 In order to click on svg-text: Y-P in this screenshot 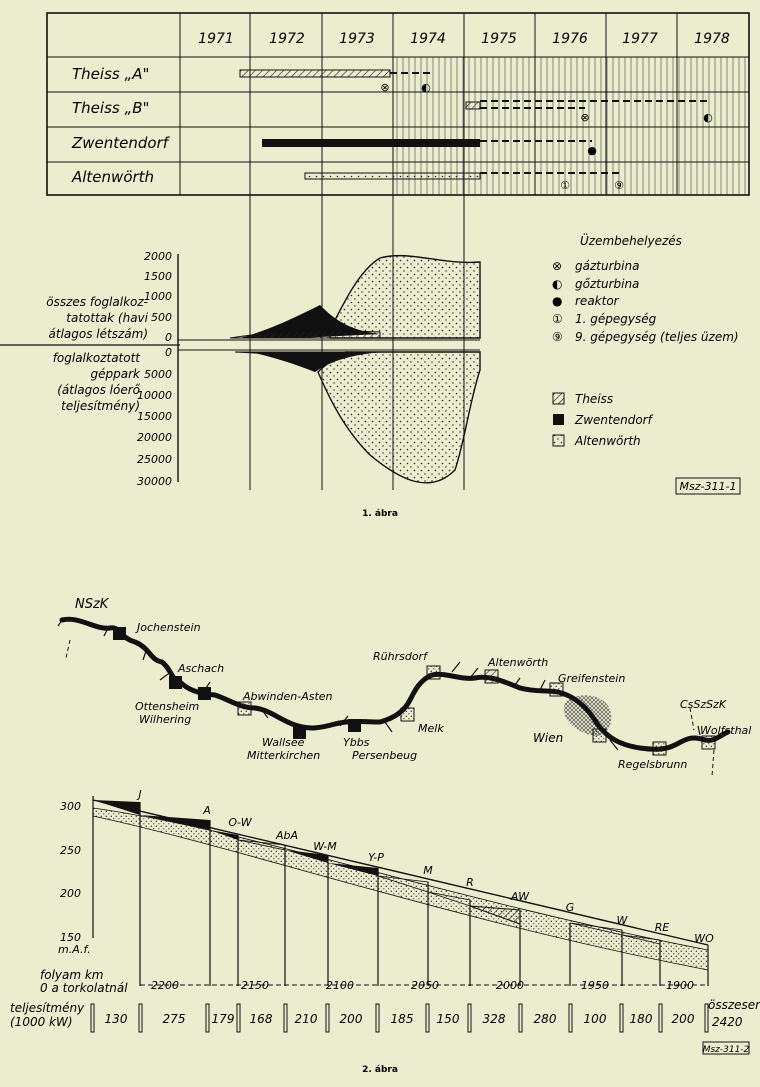, I will do `click(376, 857)`.